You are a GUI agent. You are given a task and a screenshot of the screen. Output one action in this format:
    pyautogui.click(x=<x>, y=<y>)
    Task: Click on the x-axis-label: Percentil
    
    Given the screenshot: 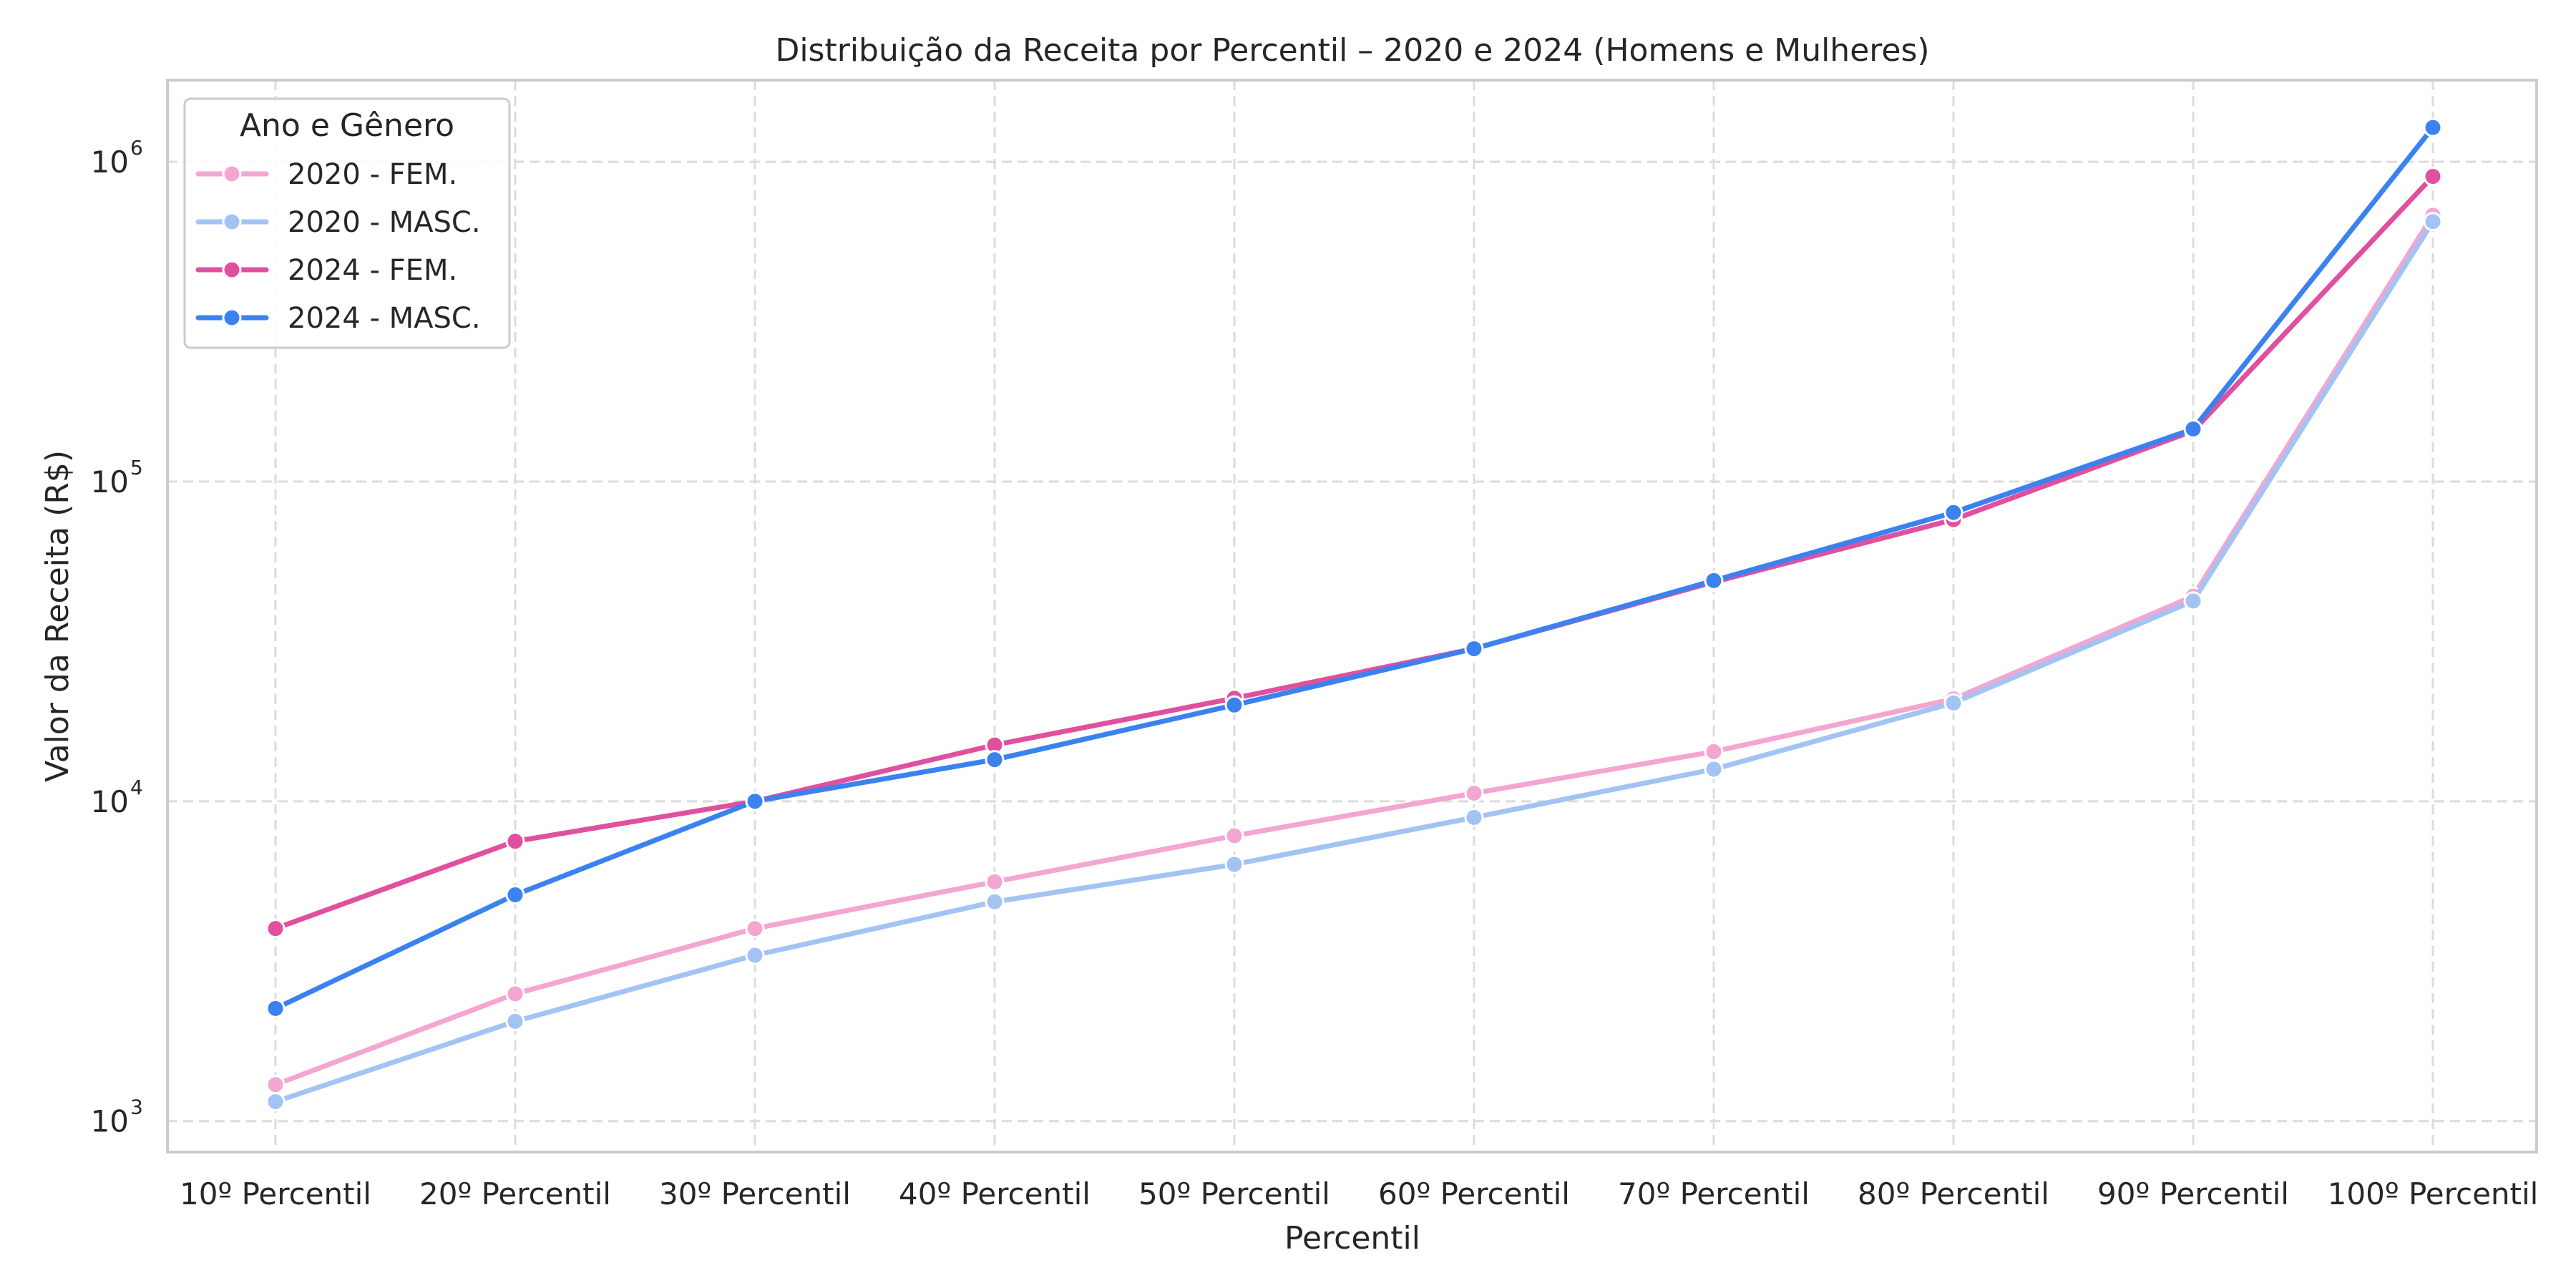 What is the action you would take?
    pyautogui.click(x=1352, y=1238)
    